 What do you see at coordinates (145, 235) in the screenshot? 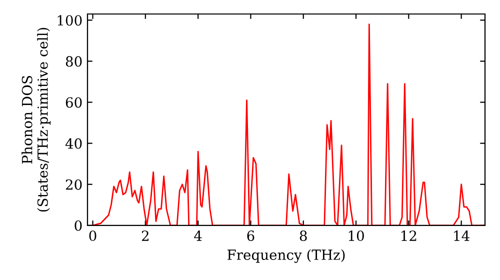
I see `x-tick-label: 2` at bounding box center [145, 235].